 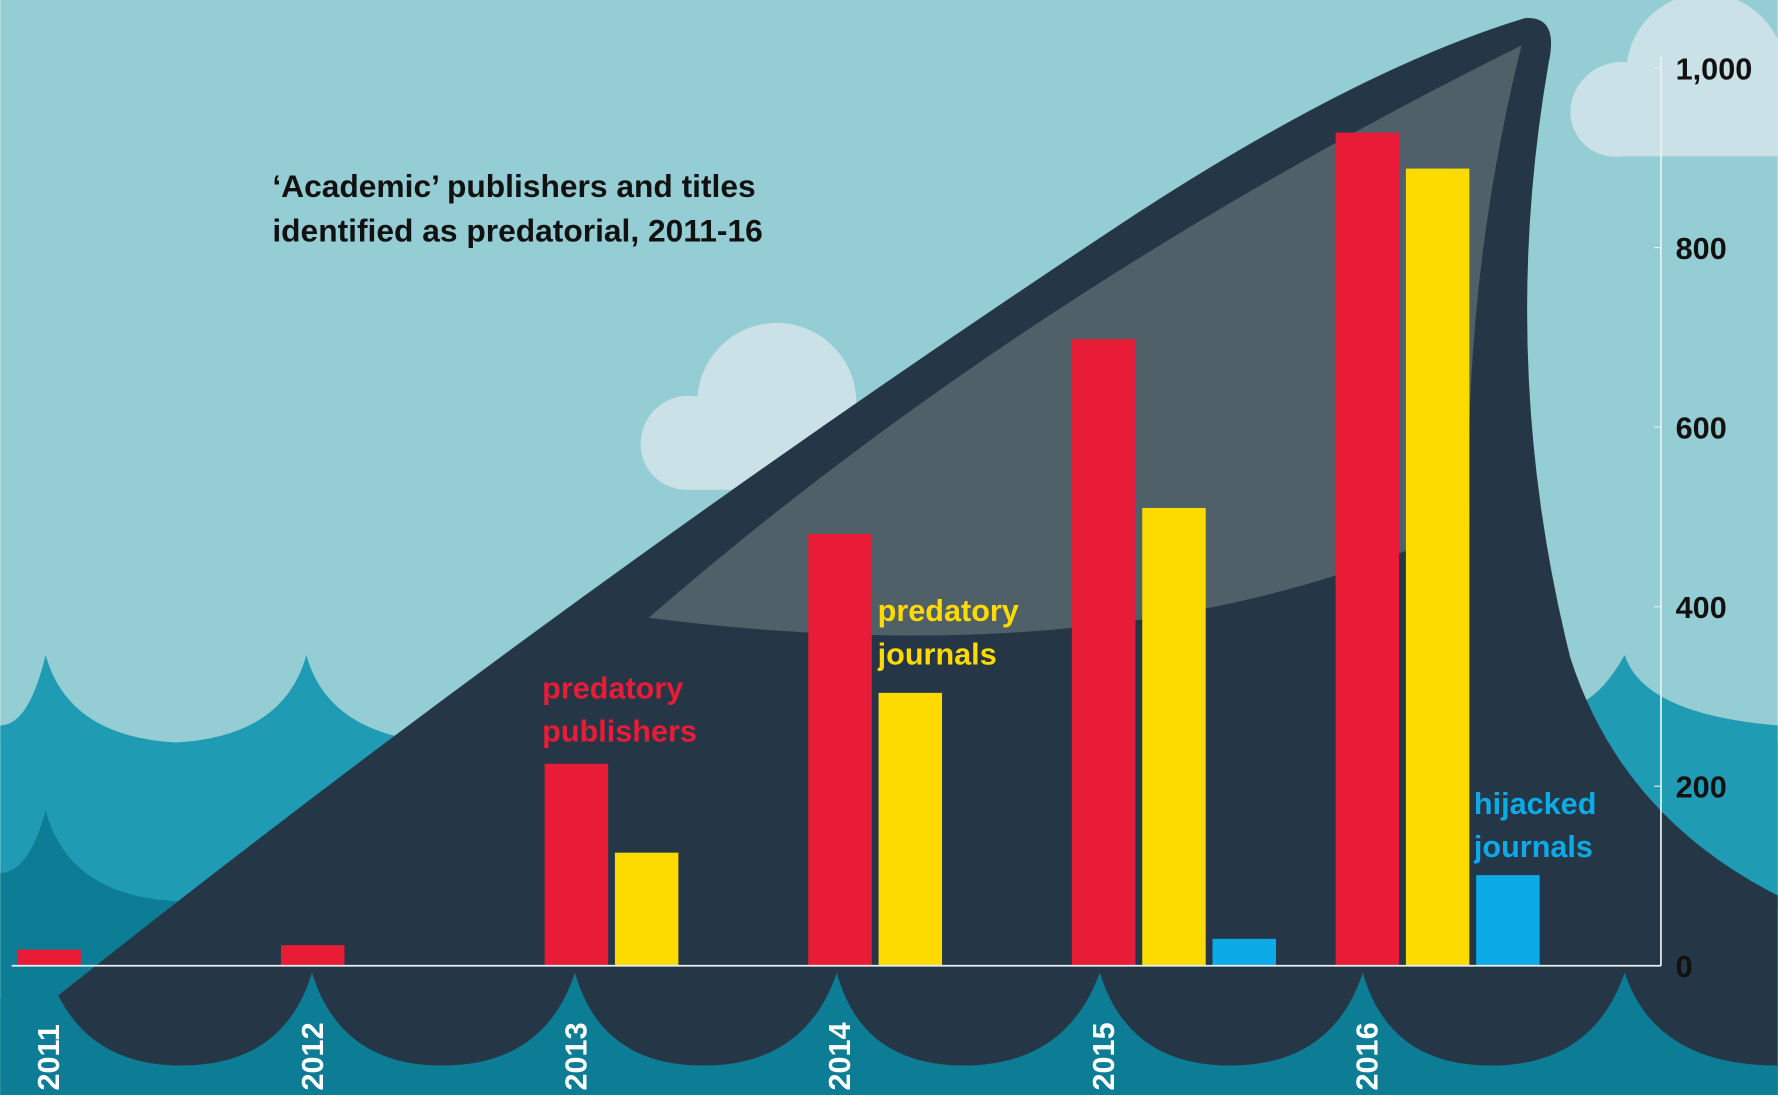 What do you see at coordinates (840, 1056) in the screenshot?
I see `x-tick-label: 2014` at bounding box center [840, 1056].